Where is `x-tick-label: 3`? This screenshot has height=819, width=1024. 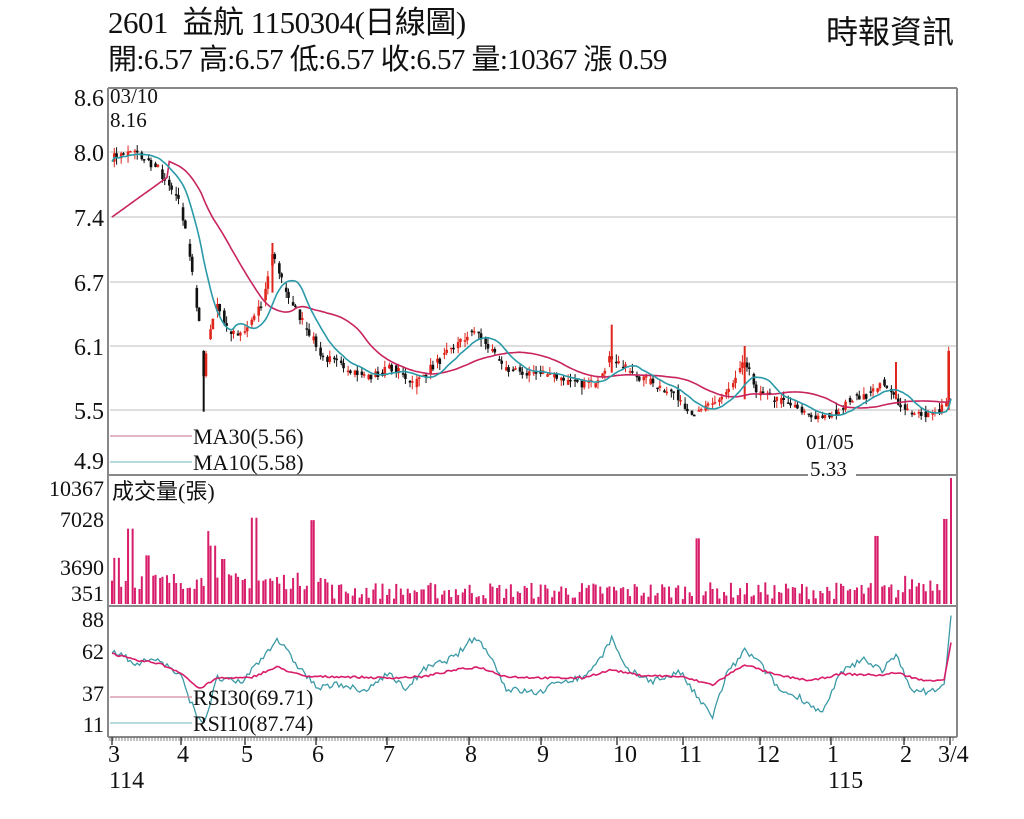 x-tick-label: 3 is located at coordinates (114, 755).